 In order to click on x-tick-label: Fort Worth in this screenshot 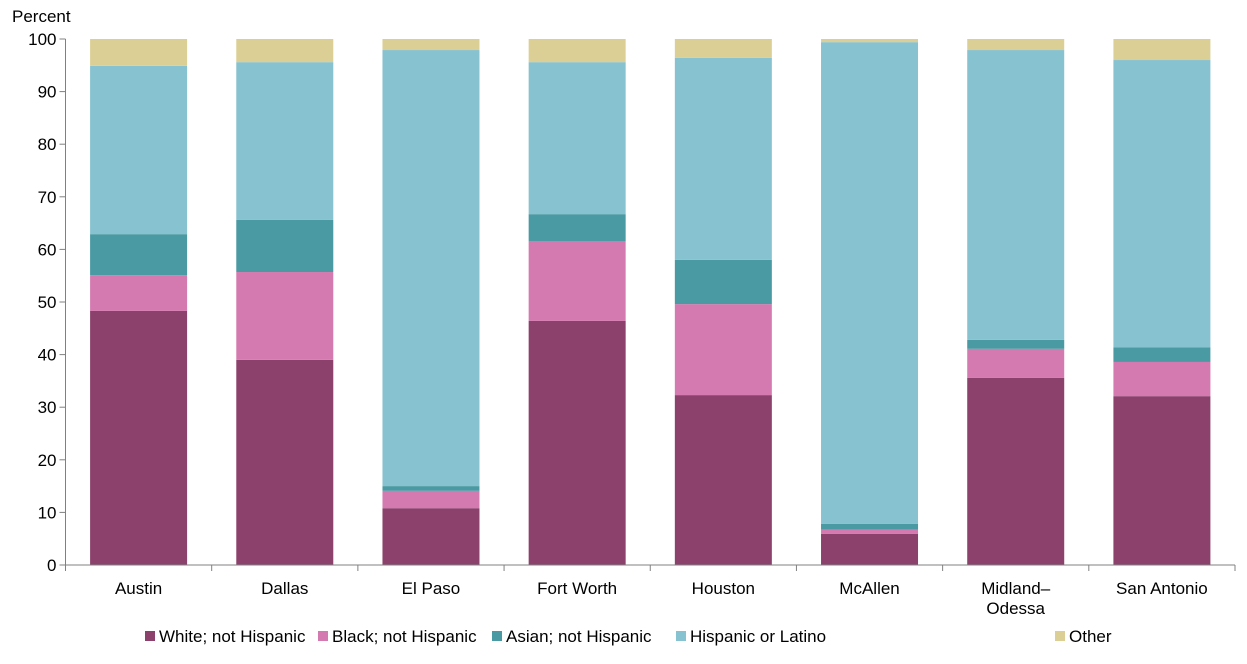, I will do `click(577, 588)`.